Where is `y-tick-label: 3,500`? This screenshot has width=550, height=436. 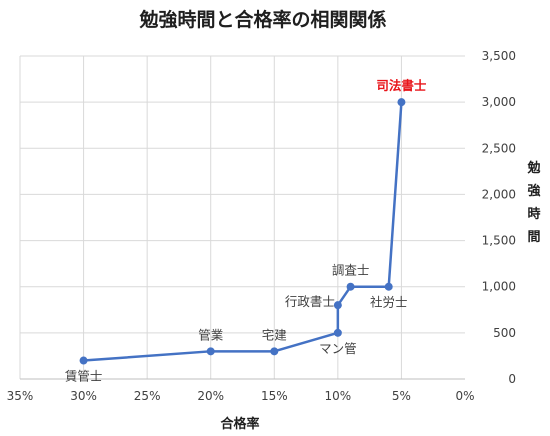
y-tick-label: 3,500 is located at coordinates (499, 56).